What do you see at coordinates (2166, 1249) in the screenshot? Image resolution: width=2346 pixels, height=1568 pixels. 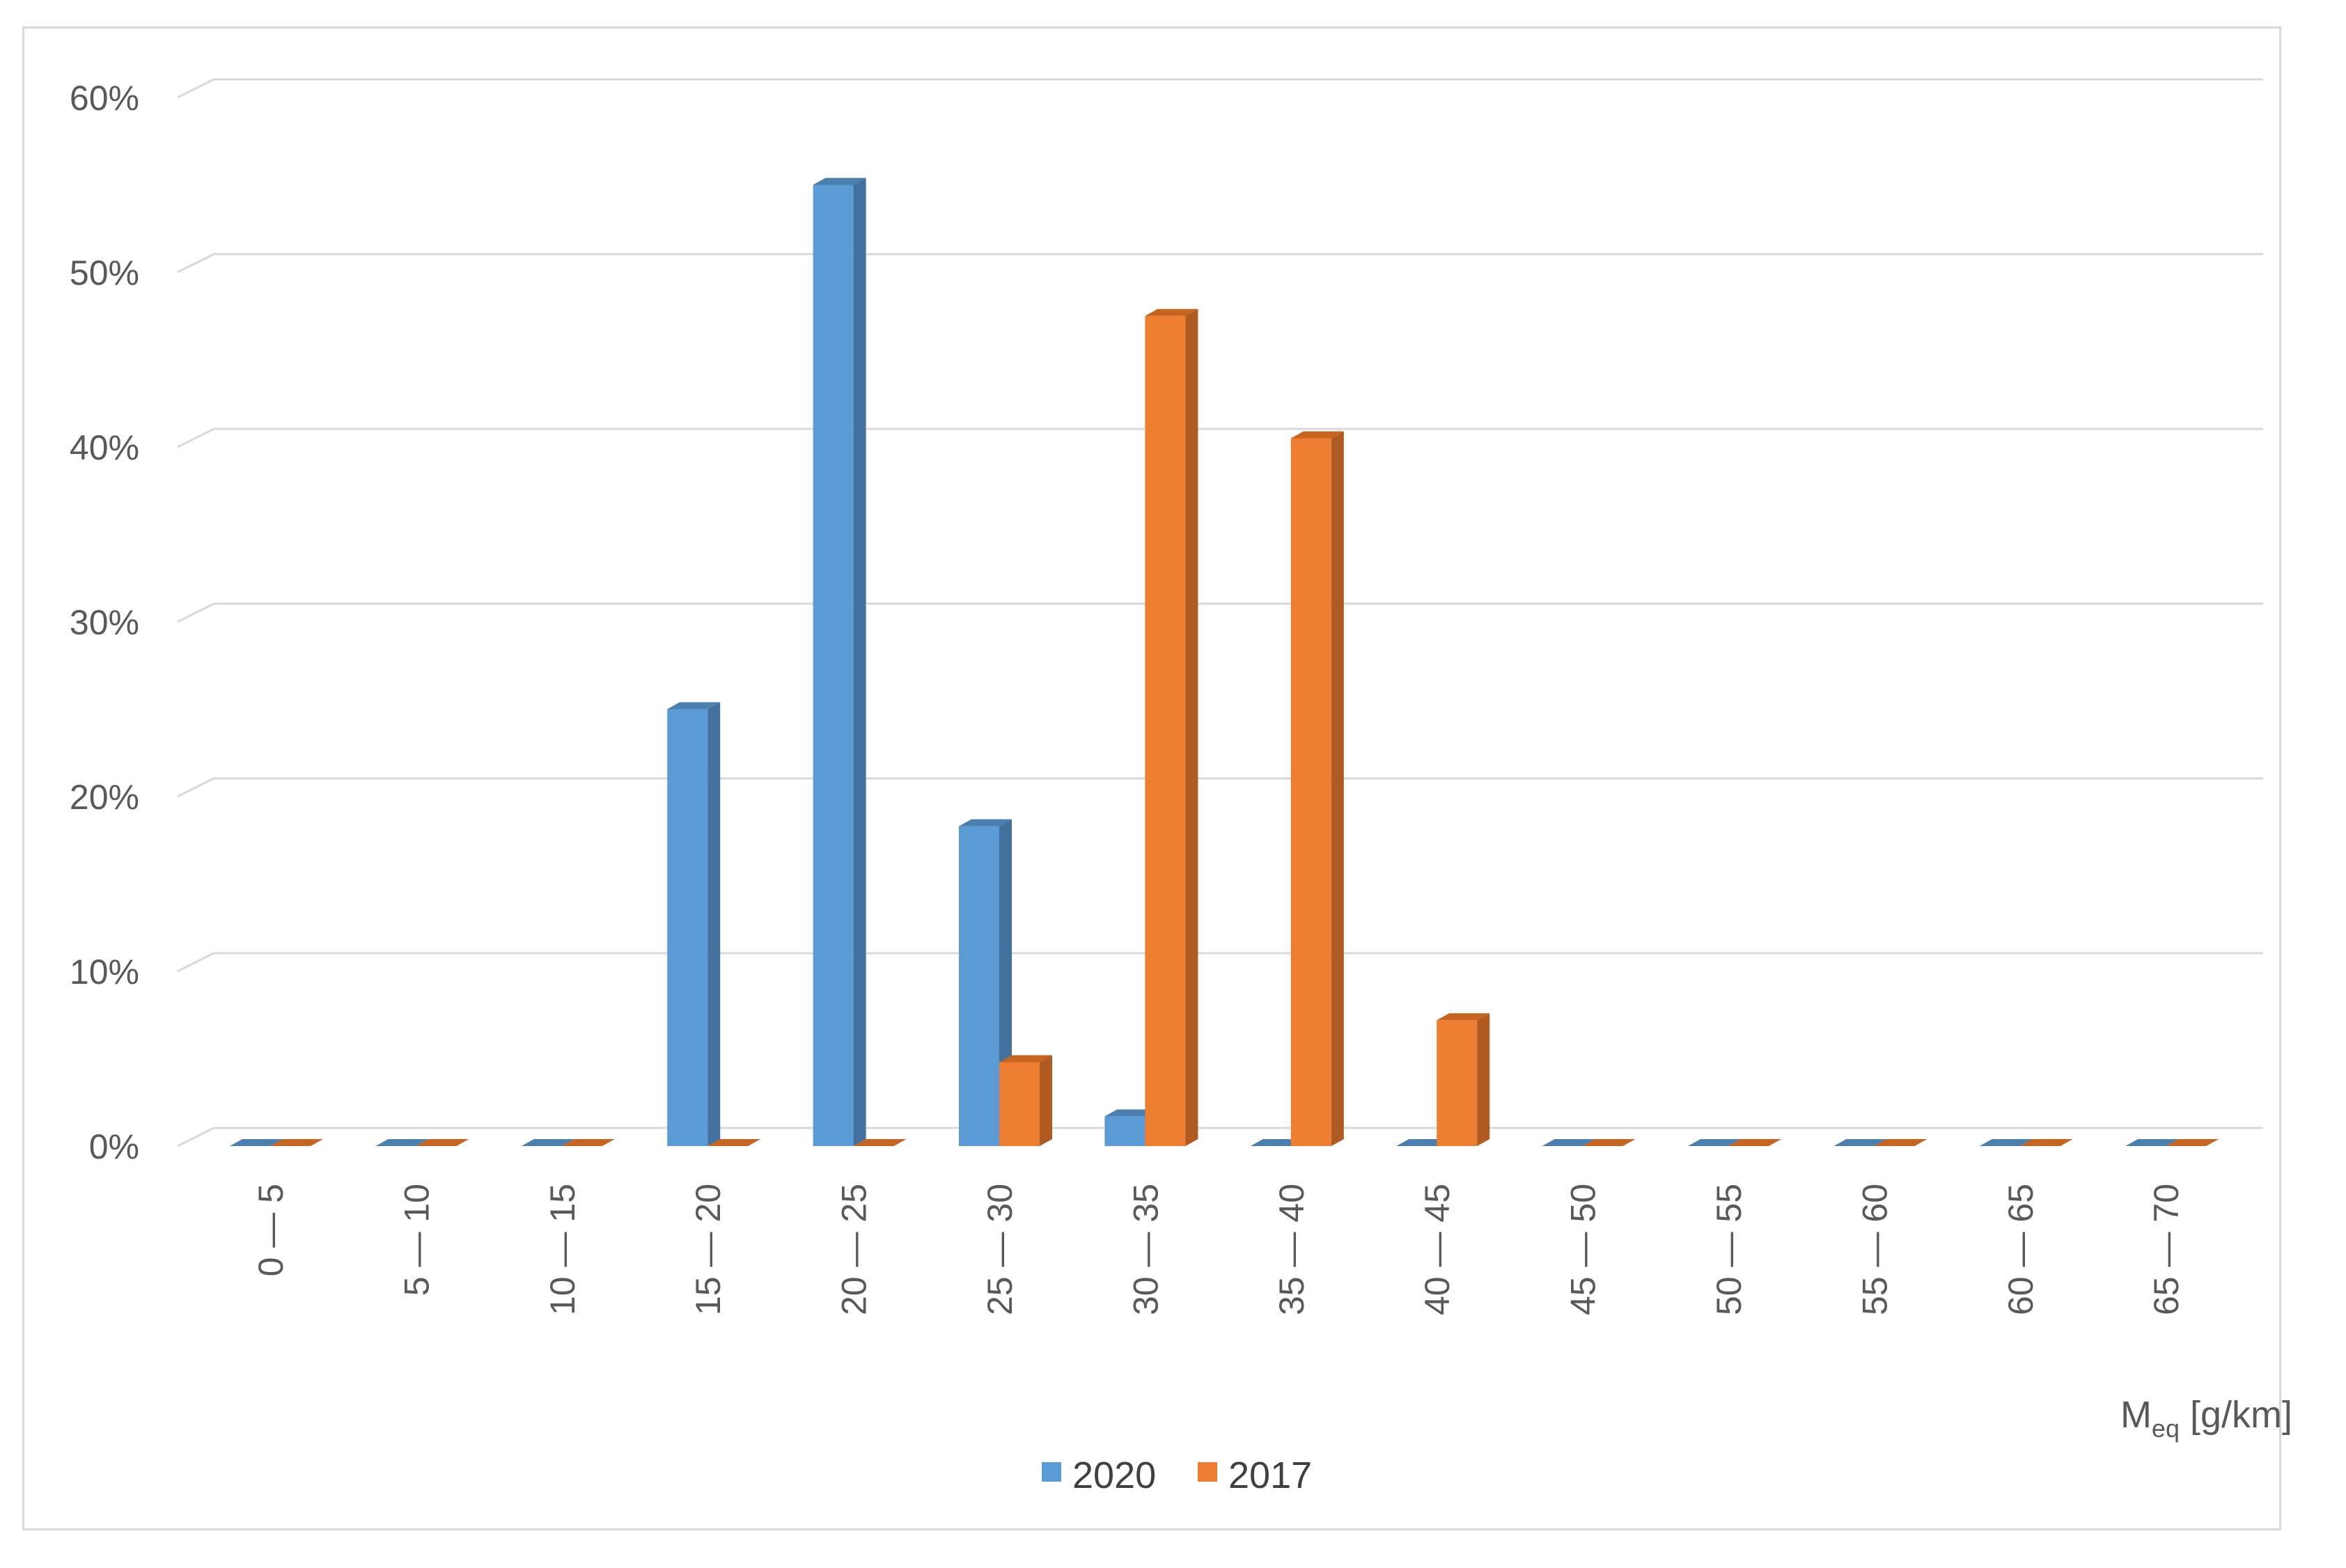 I see `x-tick-label: 65 — 70` at bounding box center [2166, 1249].